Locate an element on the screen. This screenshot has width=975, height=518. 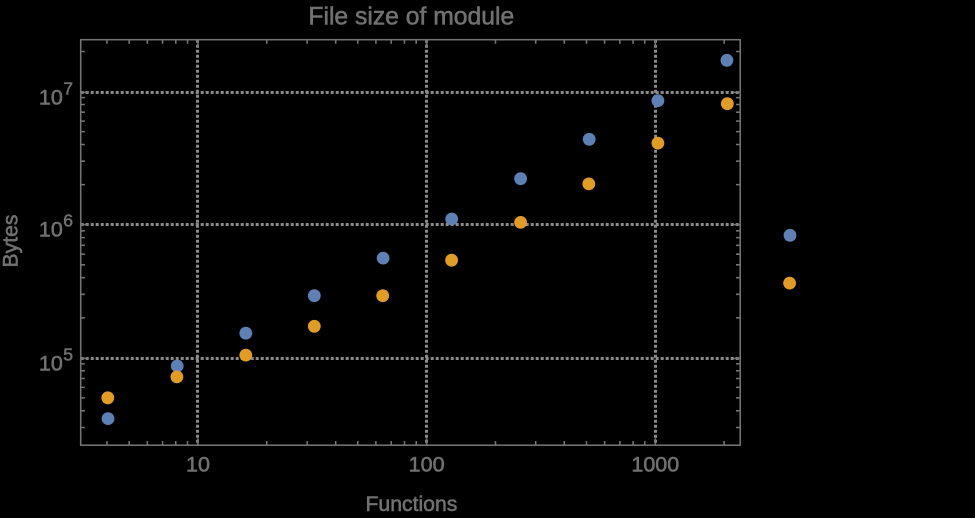
svg-text: Functions is located at coordinates (411, 503).